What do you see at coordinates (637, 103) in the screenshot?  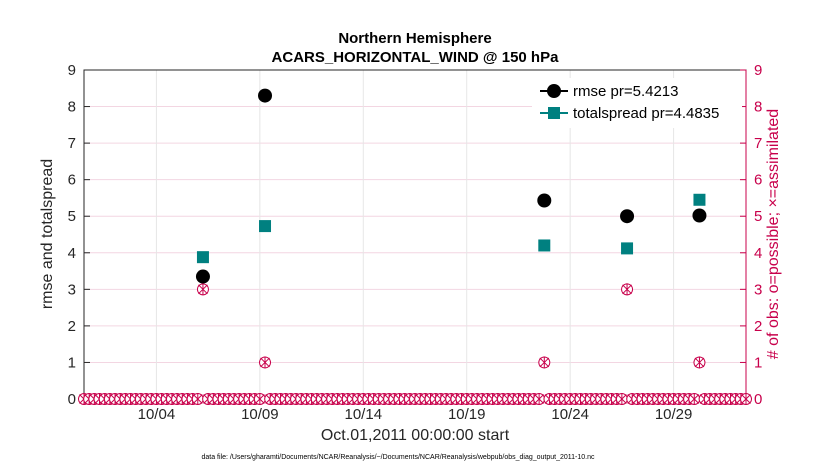 I see `legend: rmse pr=5.4213 totalspread pr=4.4835` at bounding box center [637, 103].